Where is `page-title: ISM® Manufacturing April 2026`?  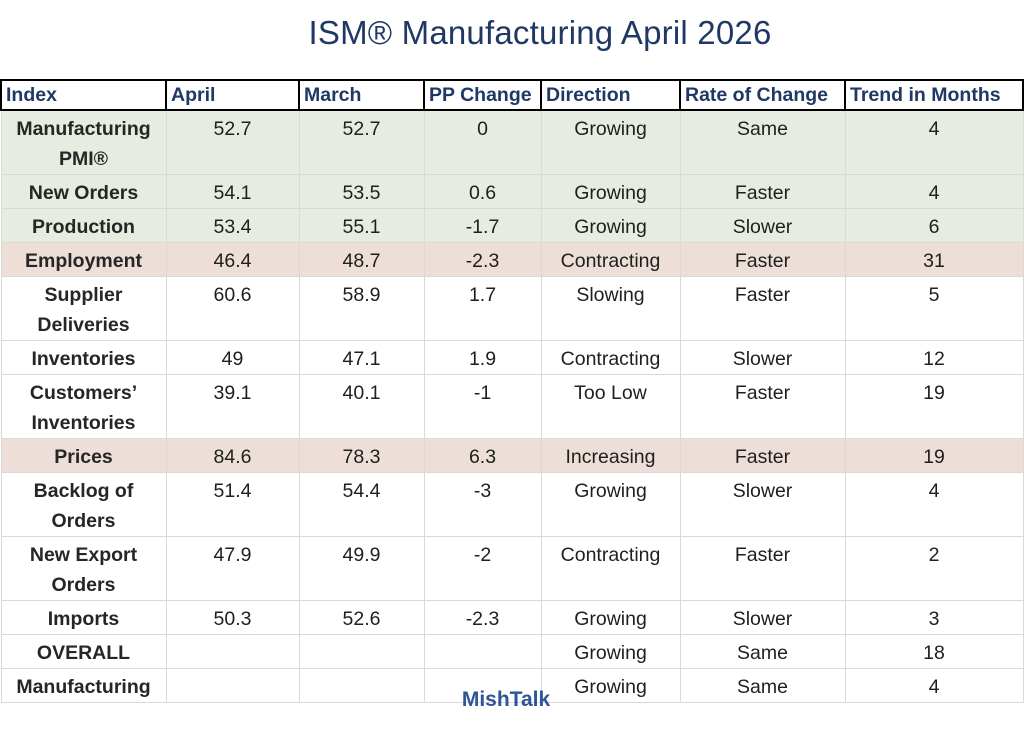 page-title: ISM® Manufacturing April 2026 is located at coordinates (540, 32).